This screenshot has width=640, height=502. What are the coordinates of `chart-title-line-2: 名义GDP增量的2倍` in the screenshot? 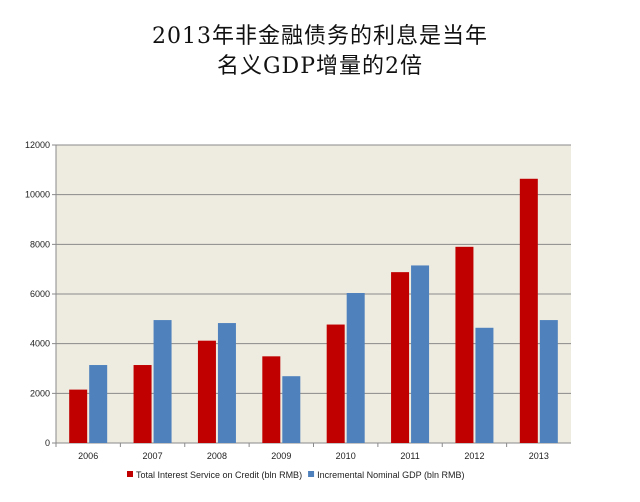 It's located at (319, 66).